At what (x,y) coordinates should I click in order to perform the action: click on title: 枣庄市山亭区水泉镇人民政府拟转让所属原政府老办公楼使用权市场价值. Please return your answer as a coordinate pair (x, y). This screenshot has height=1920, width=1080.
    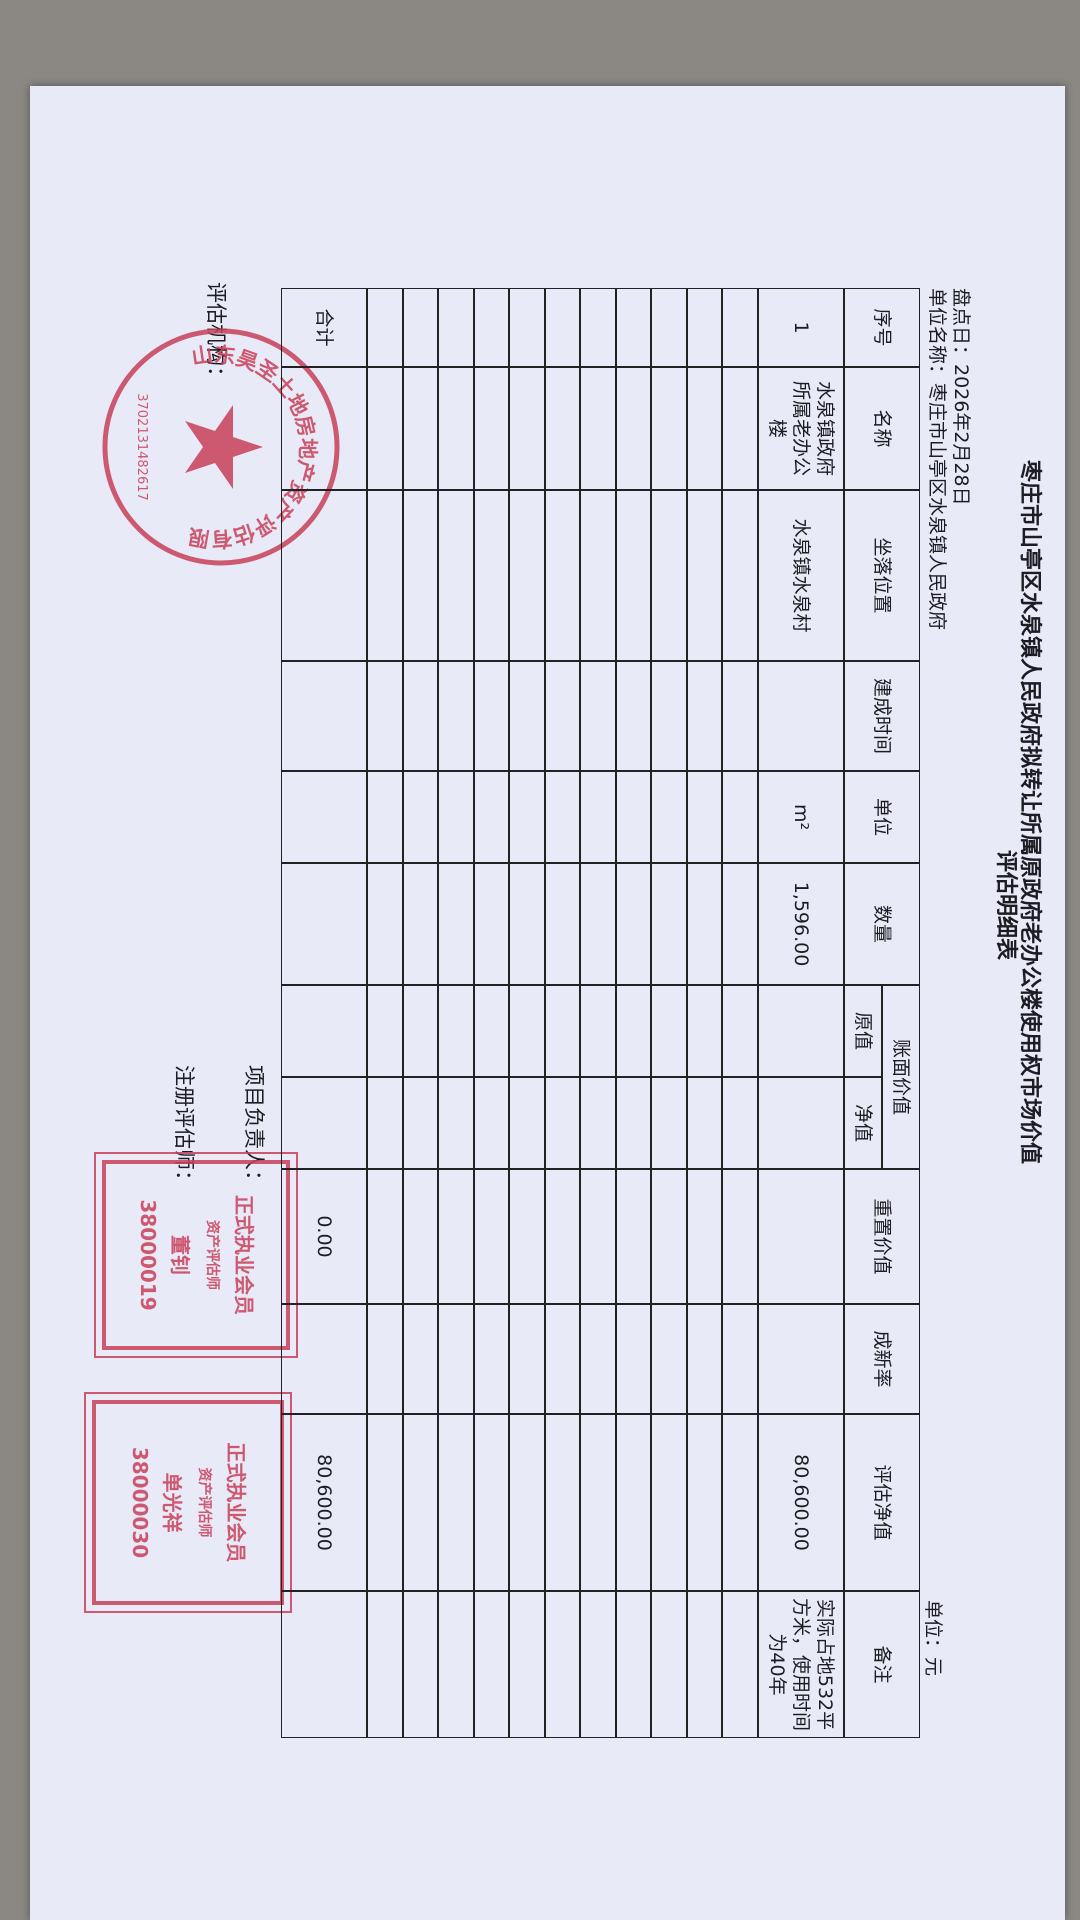
    Looking at the image, I should click on (1029, 812).